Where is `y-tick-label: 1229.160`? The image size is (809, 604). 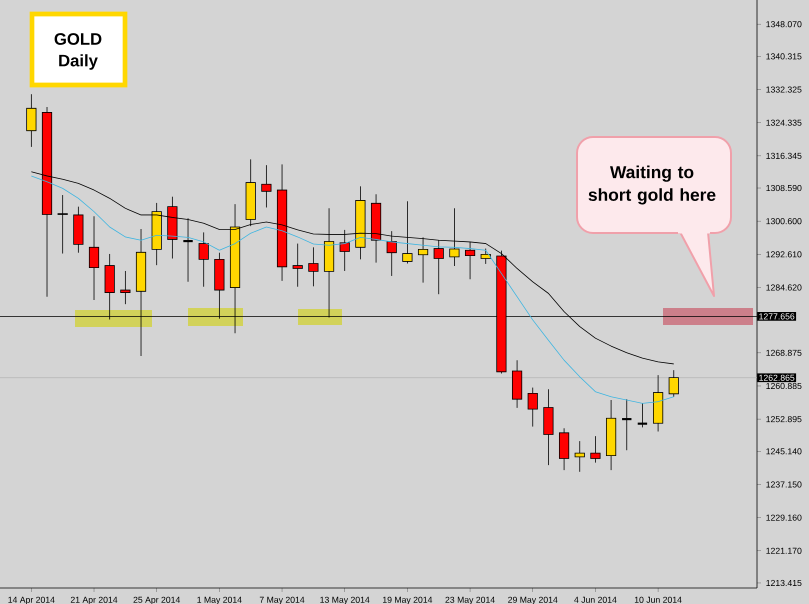
y-tick-label: 1229.160 is located at coordinates (784, 517).